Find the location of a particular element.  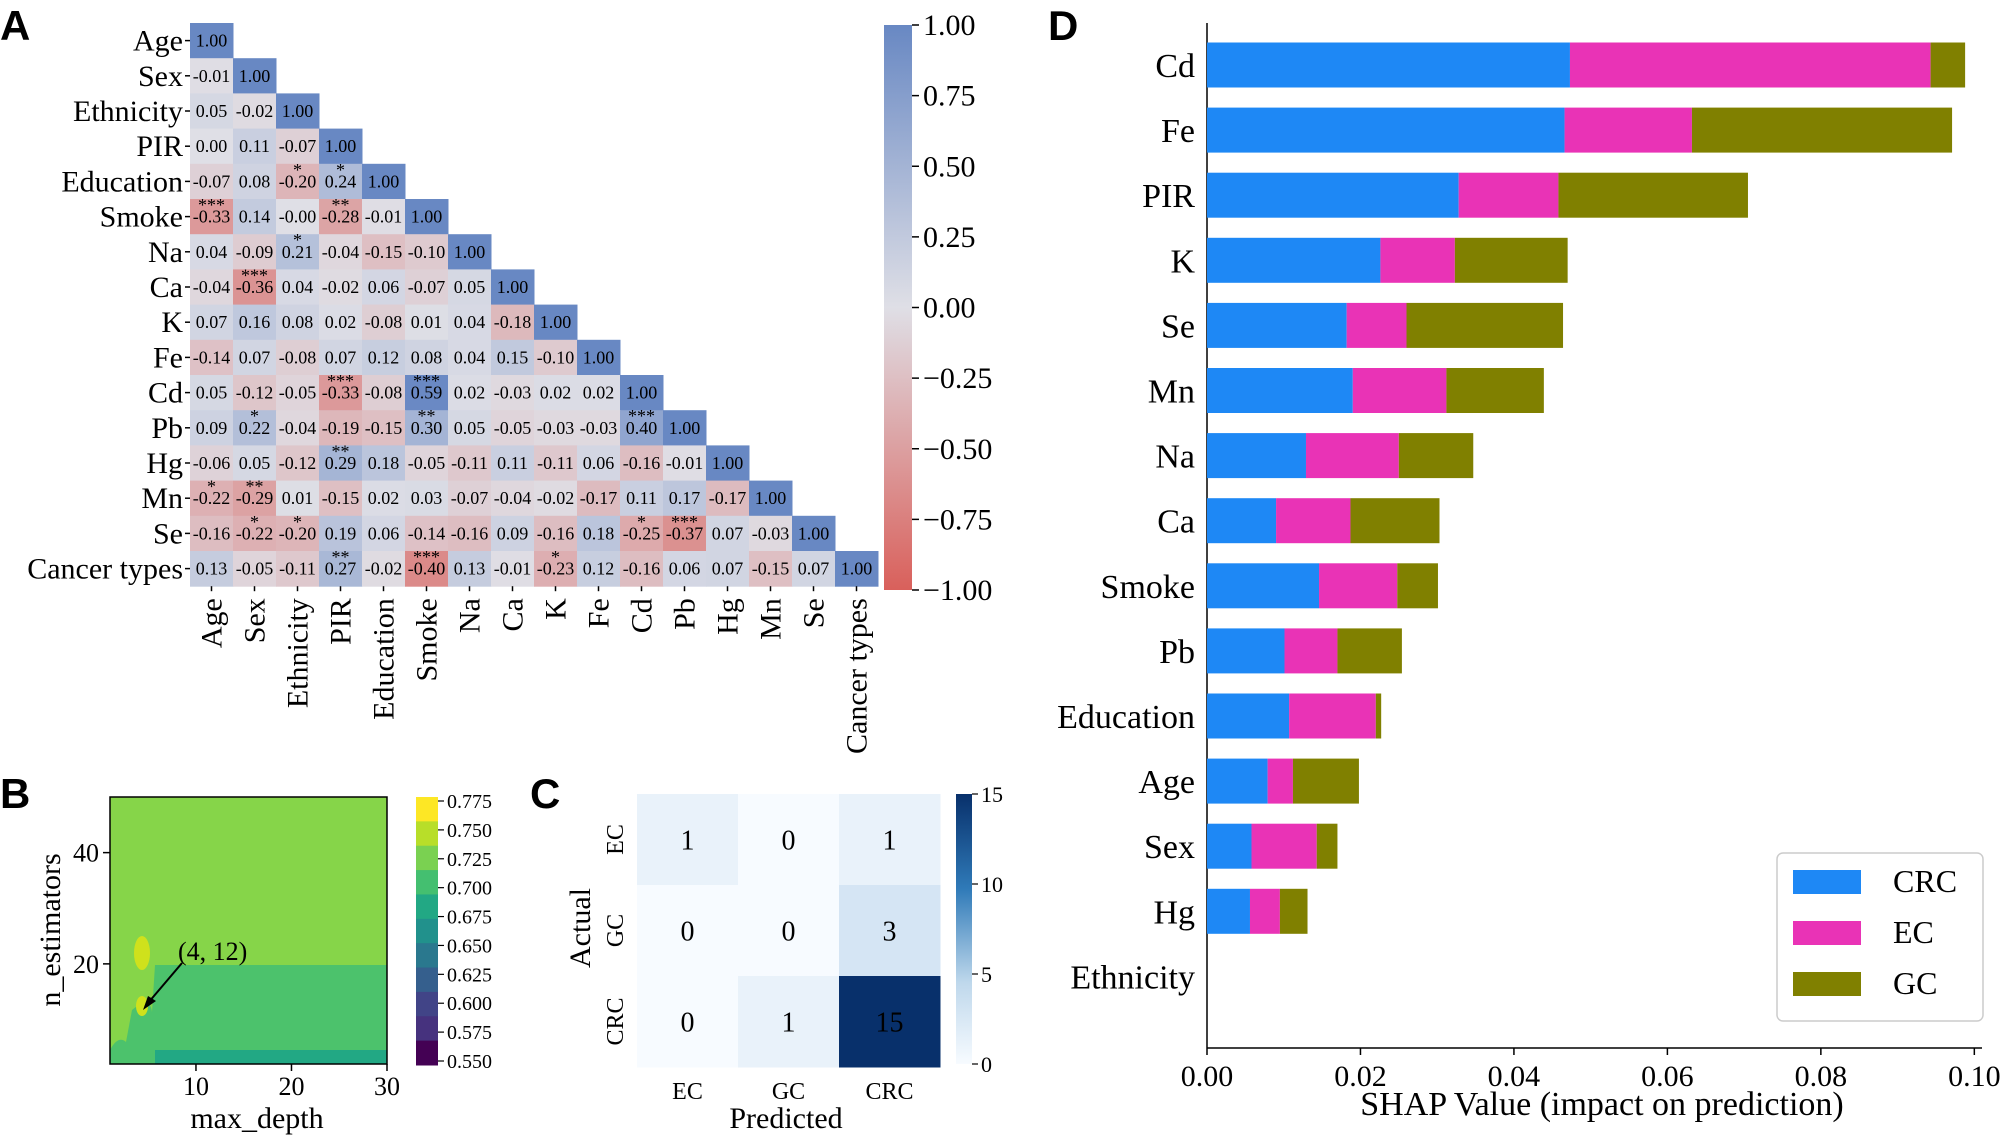

corr-value-12-3: 0.29 is located at coordinates (341, 463).